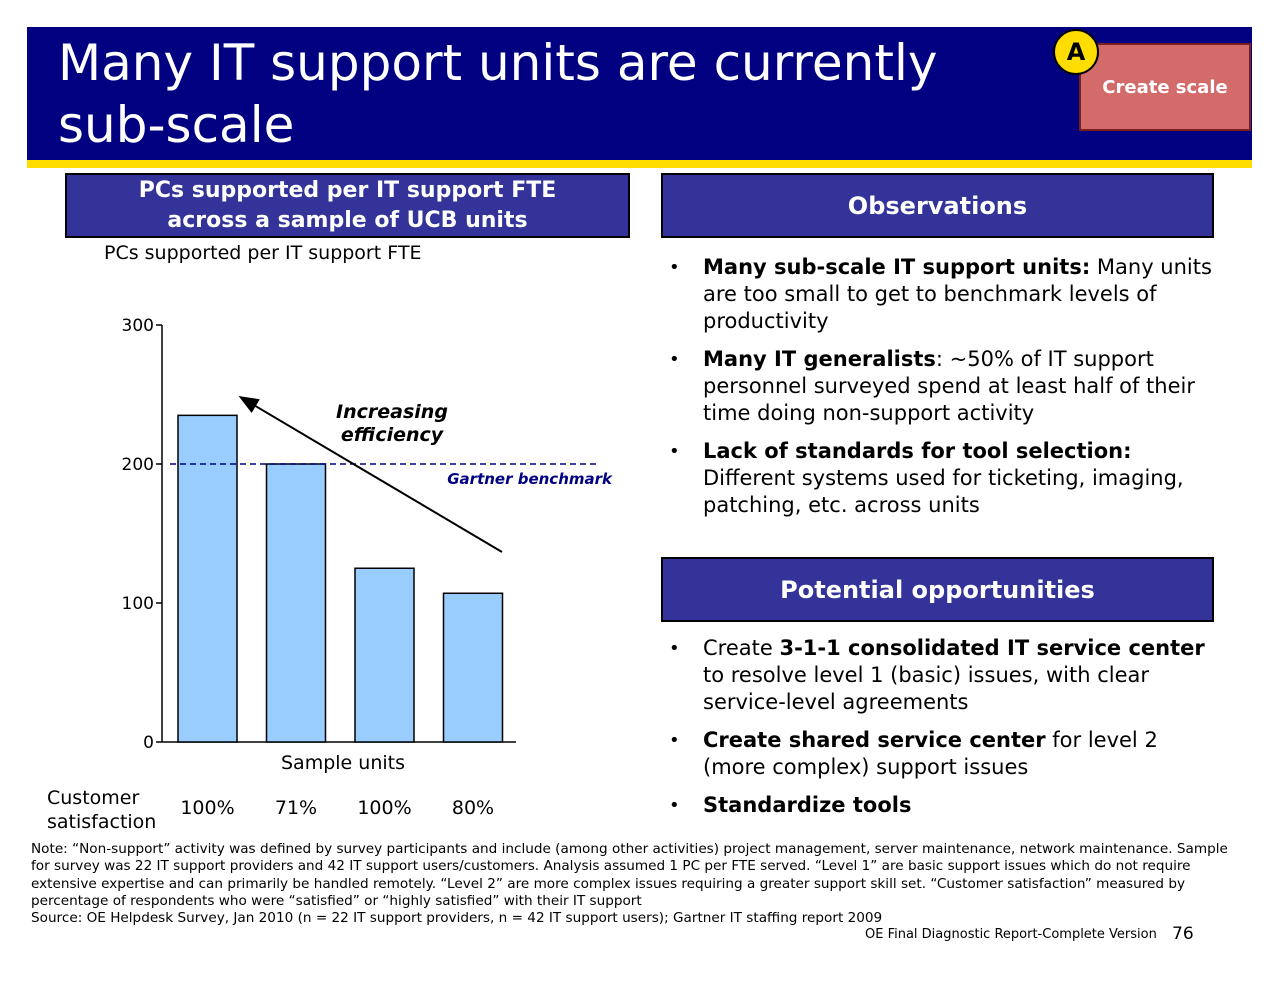 The image size is (1280, 990). Describe the element at coordinates (937, 205) in the screenshot. I see `observations-heading: Observations` at that location.